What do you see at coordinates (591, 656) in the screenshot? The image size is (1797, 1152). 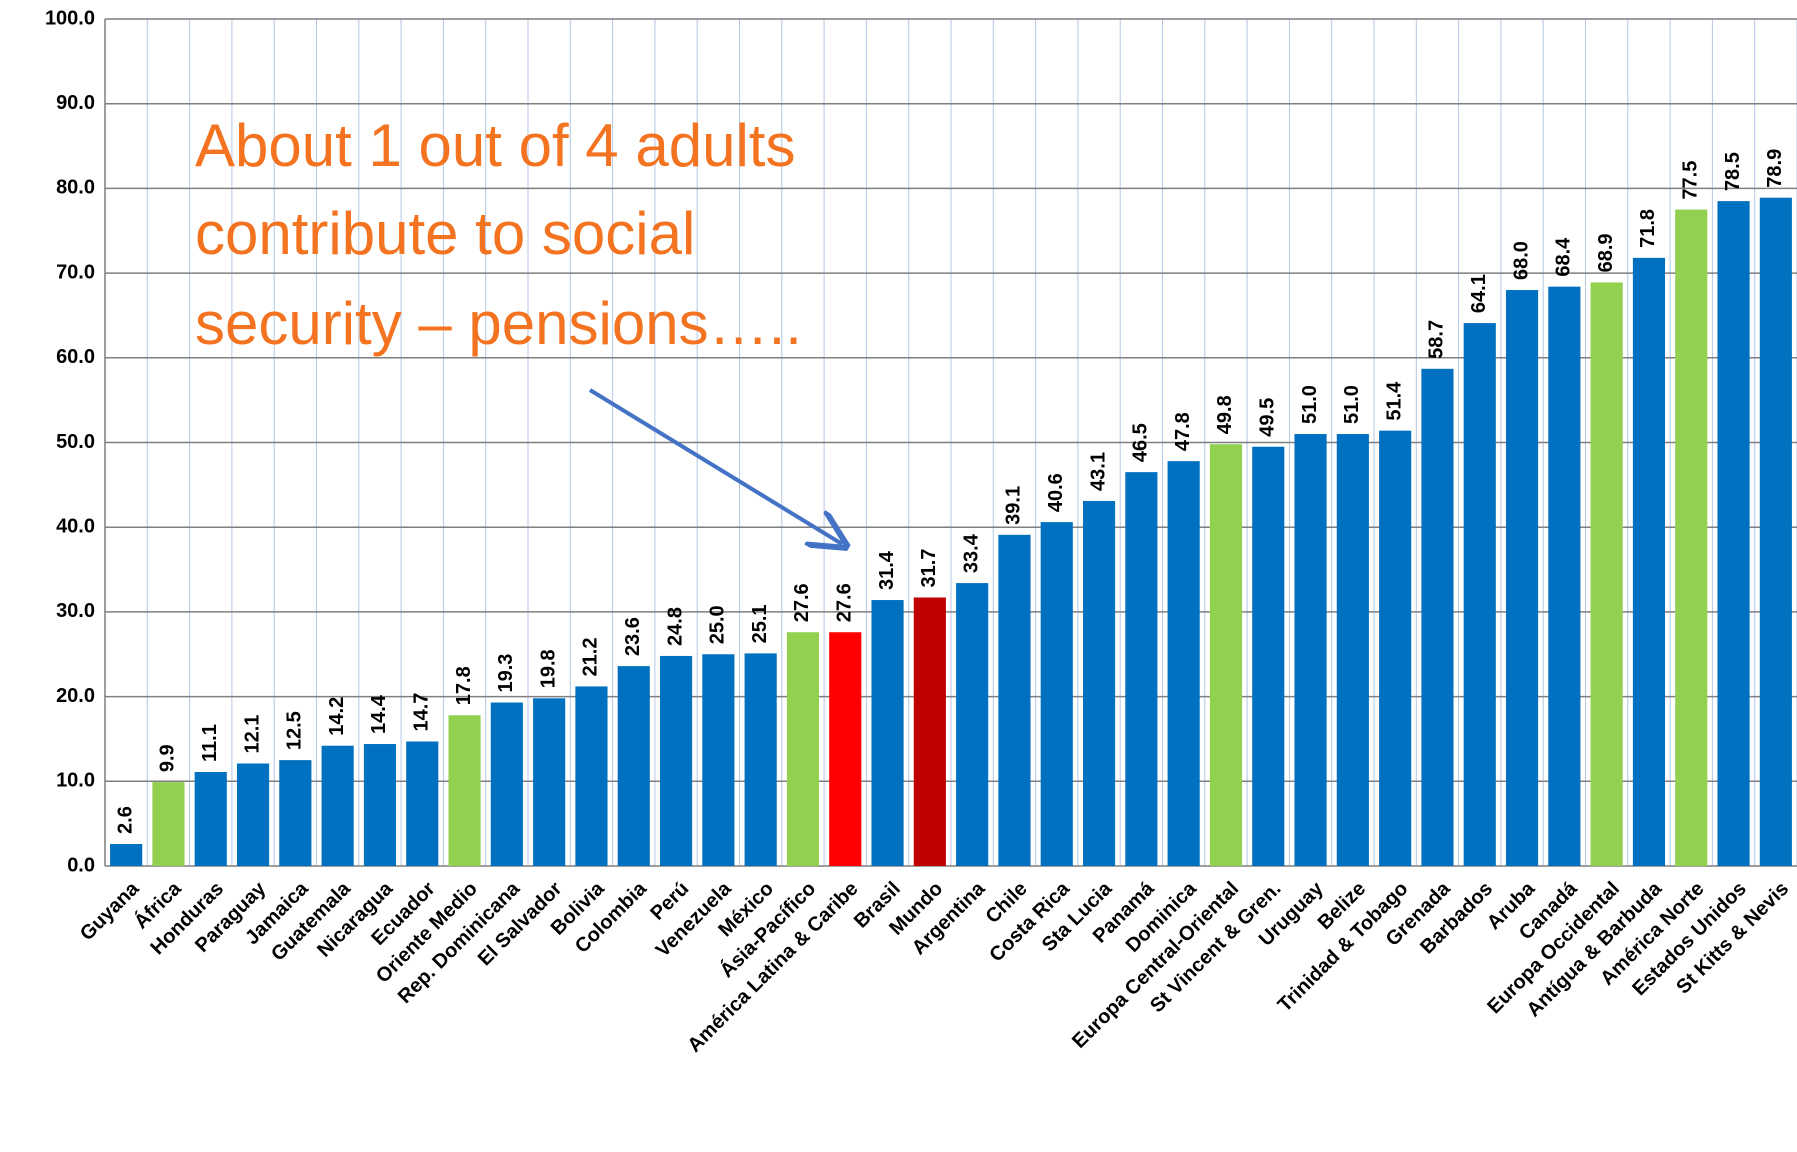 I see `value-label: 21.2` at bounding box center [591, 656].